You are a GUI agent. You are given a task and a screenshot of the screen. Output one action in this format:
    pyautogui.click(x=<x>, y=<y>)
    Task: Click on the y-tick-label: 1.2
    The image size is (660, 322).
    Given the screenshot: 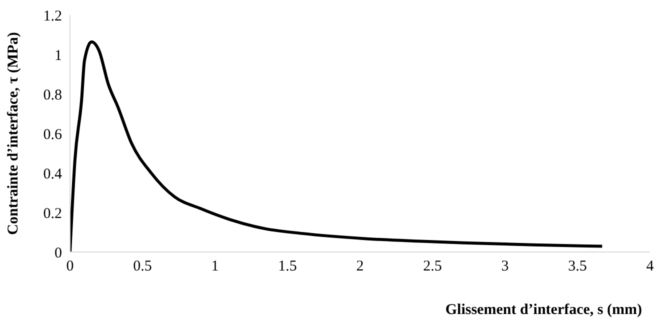 What is the action you would take?
    pyautogui.click(x=52, y=16)
    